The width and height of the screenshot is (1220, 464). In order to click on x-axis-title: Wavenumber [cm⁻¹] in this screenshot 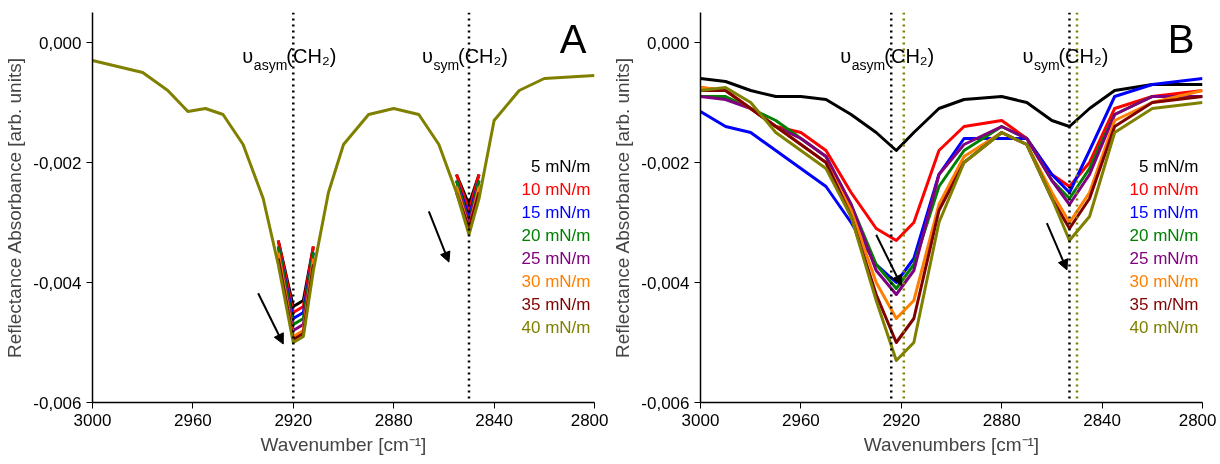, I will do `click(343, 444)`.